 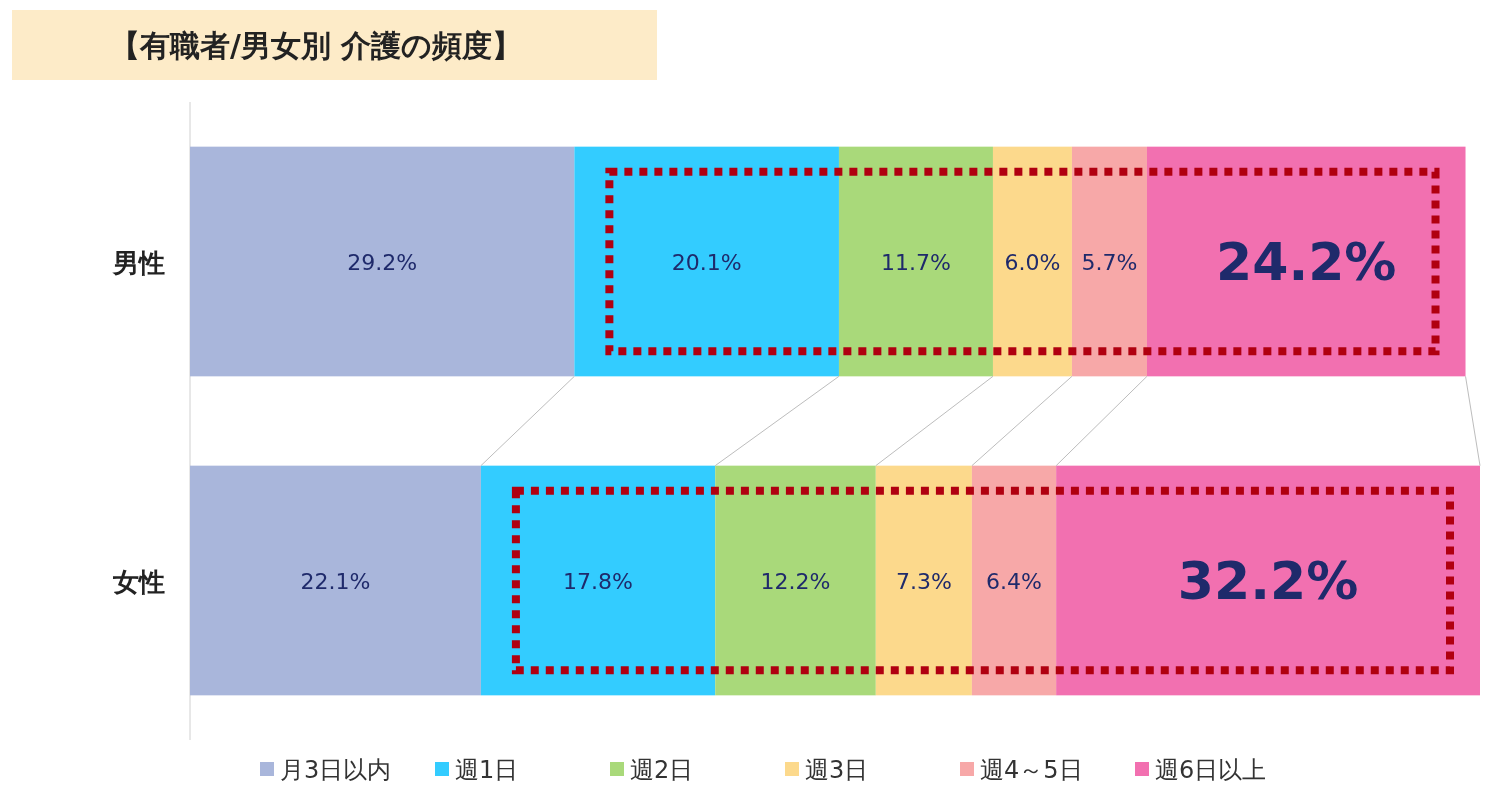 What do you see at coordinates (138, 581) in the screenshot?
I see `y-tick-label: 女性` at bounding box center [138, 581].